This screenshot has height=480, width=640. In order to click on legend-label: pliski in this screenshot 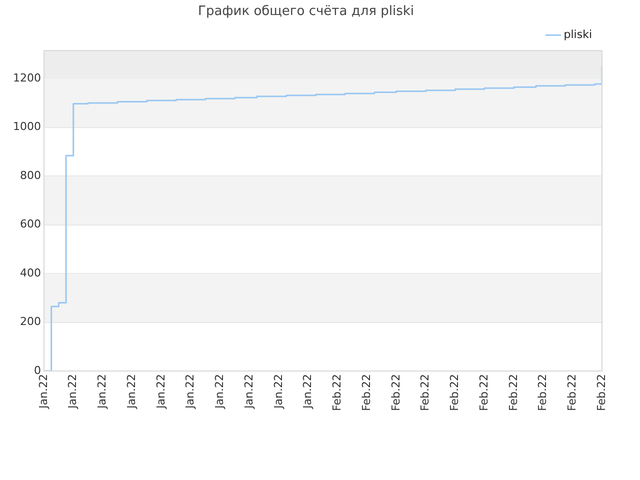, I will do `click(578, 34)`.